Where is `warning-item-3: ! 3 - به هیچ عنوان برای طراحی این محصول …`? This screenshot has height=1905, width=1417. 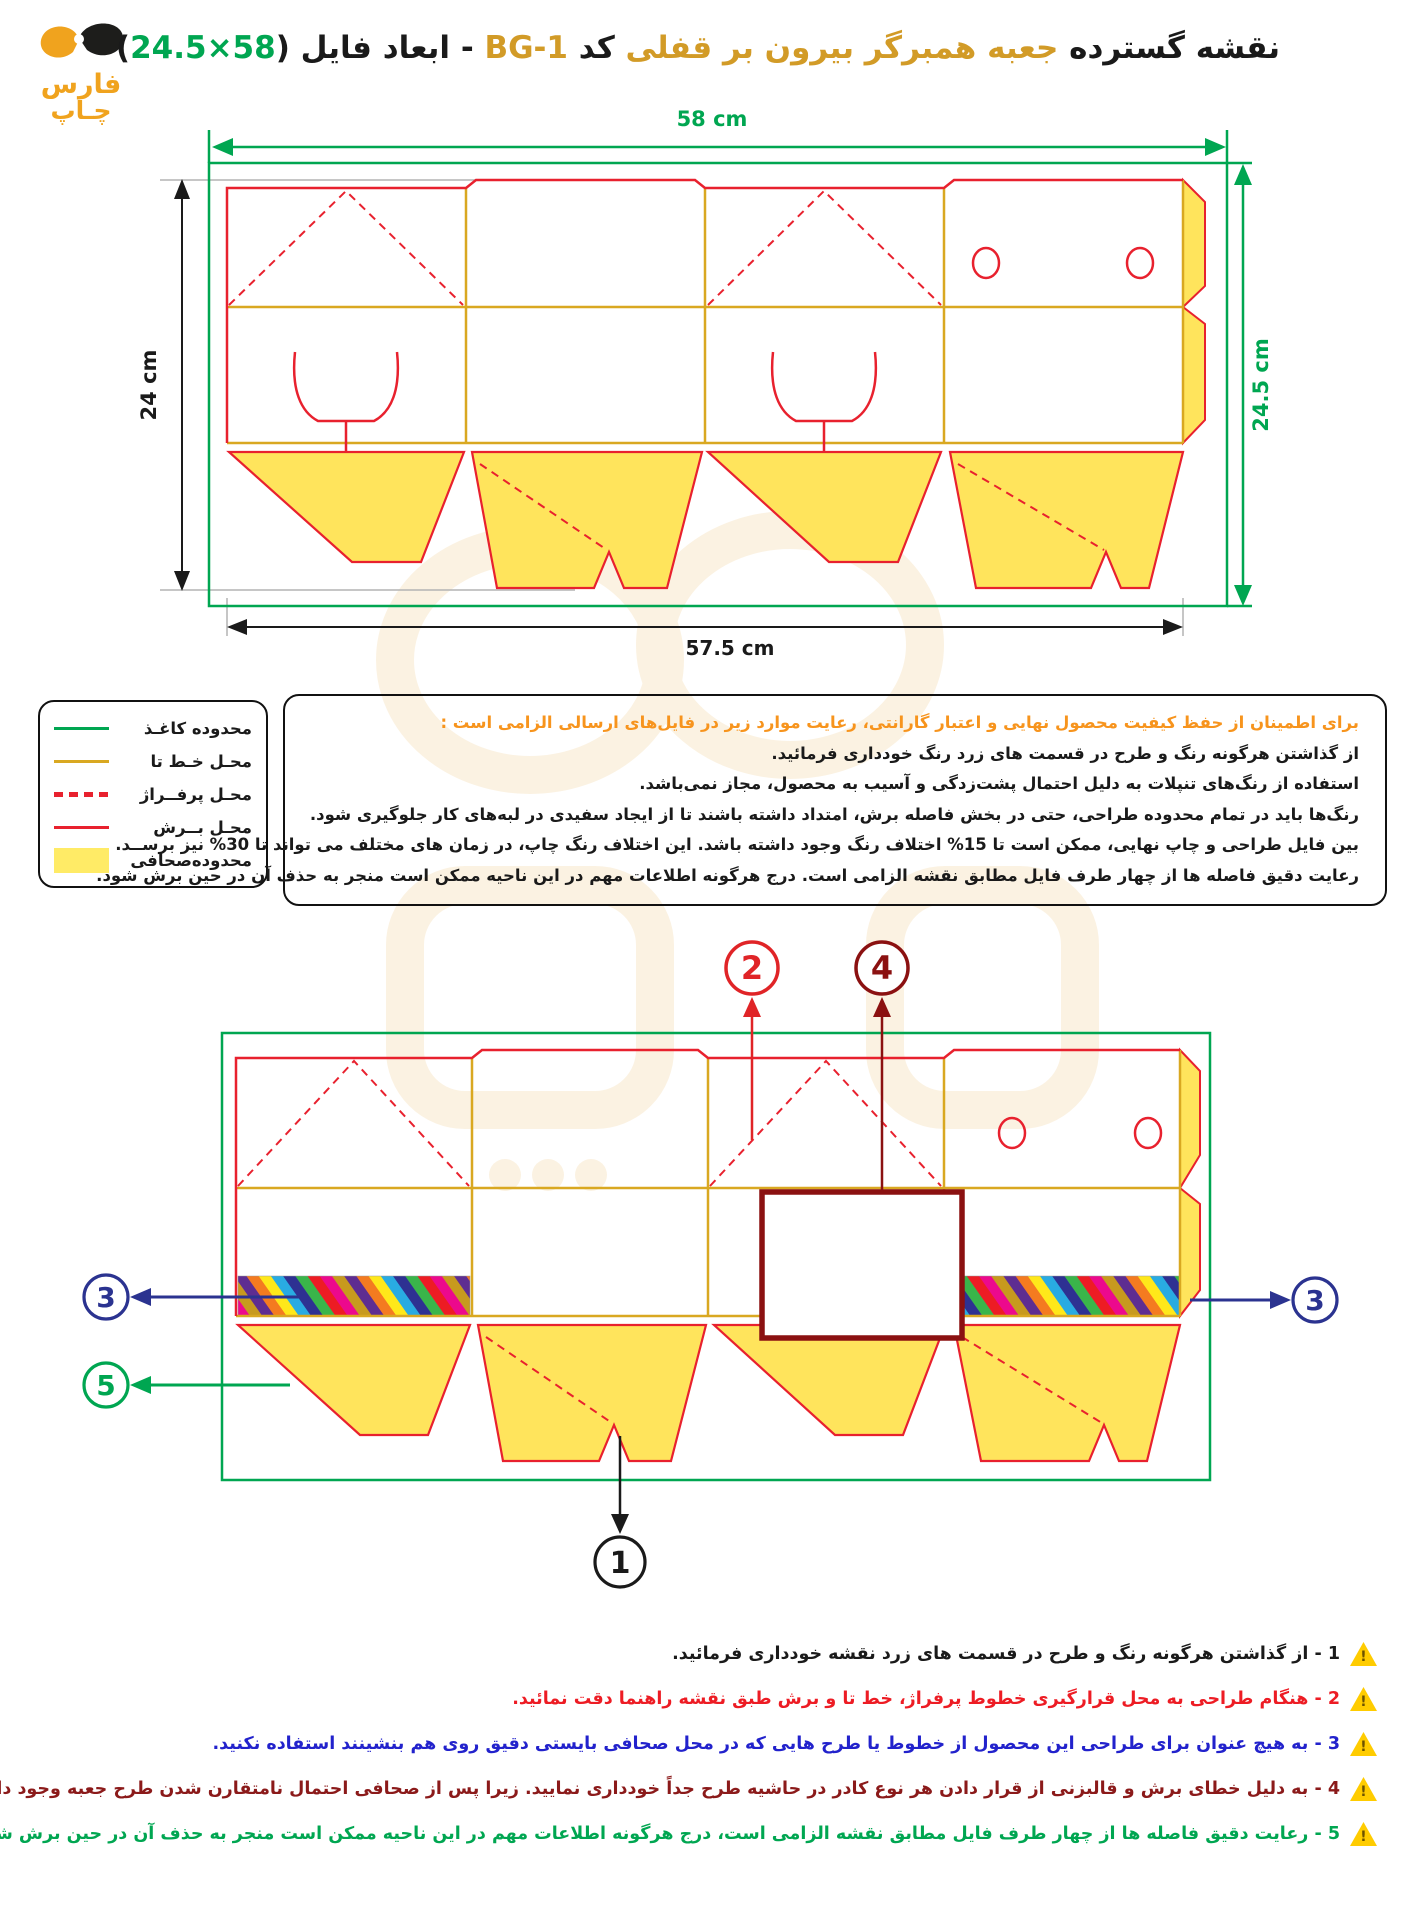
warning-item-3: ! 3 - به هیچ عنوان برای طراحی این محصول … is located at coordinates (794, 1744).